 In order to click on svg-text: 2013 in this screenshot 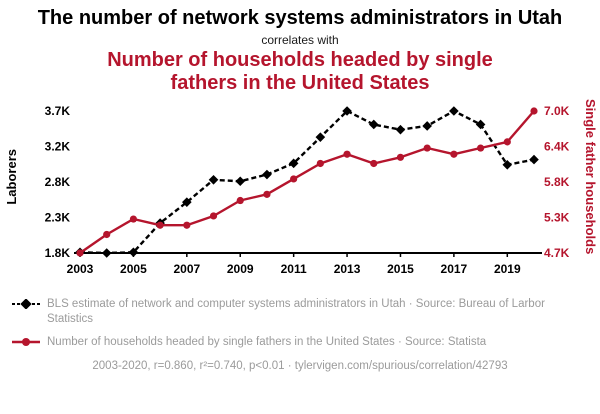, I will do `click(347, 269)`.